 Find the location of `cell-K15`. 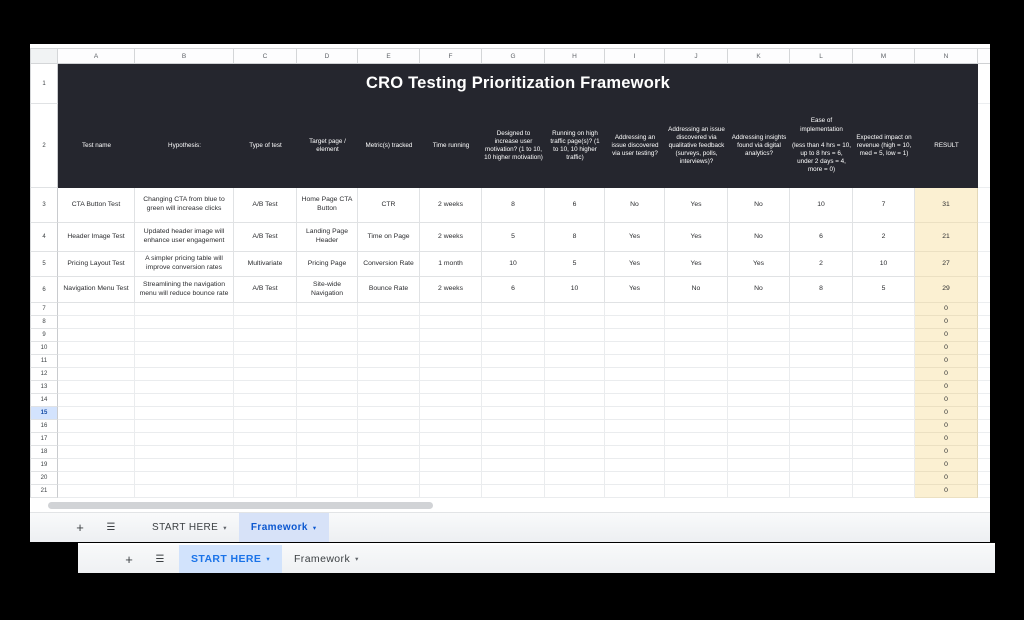

cell-K15 is located at coordinates (759, 413).